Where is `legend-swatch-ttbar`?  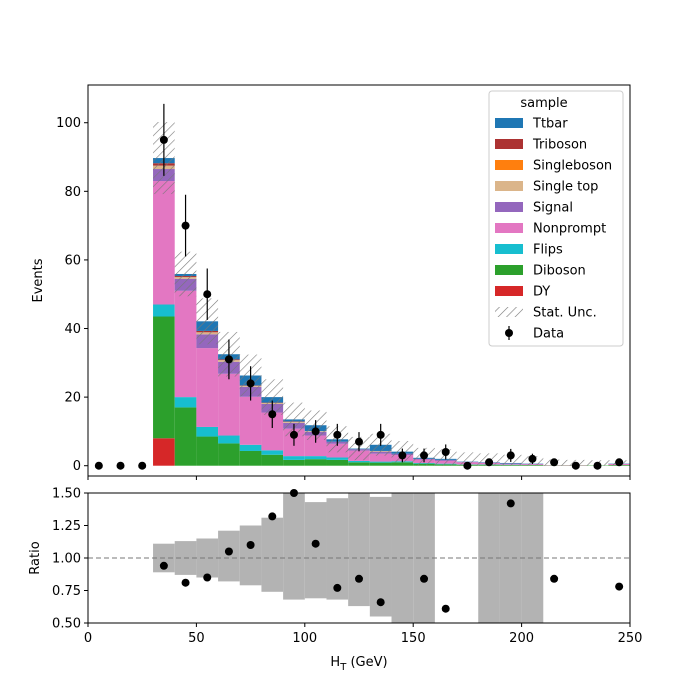 legend-swatch-ttbar is located at coordinates (509, 123).